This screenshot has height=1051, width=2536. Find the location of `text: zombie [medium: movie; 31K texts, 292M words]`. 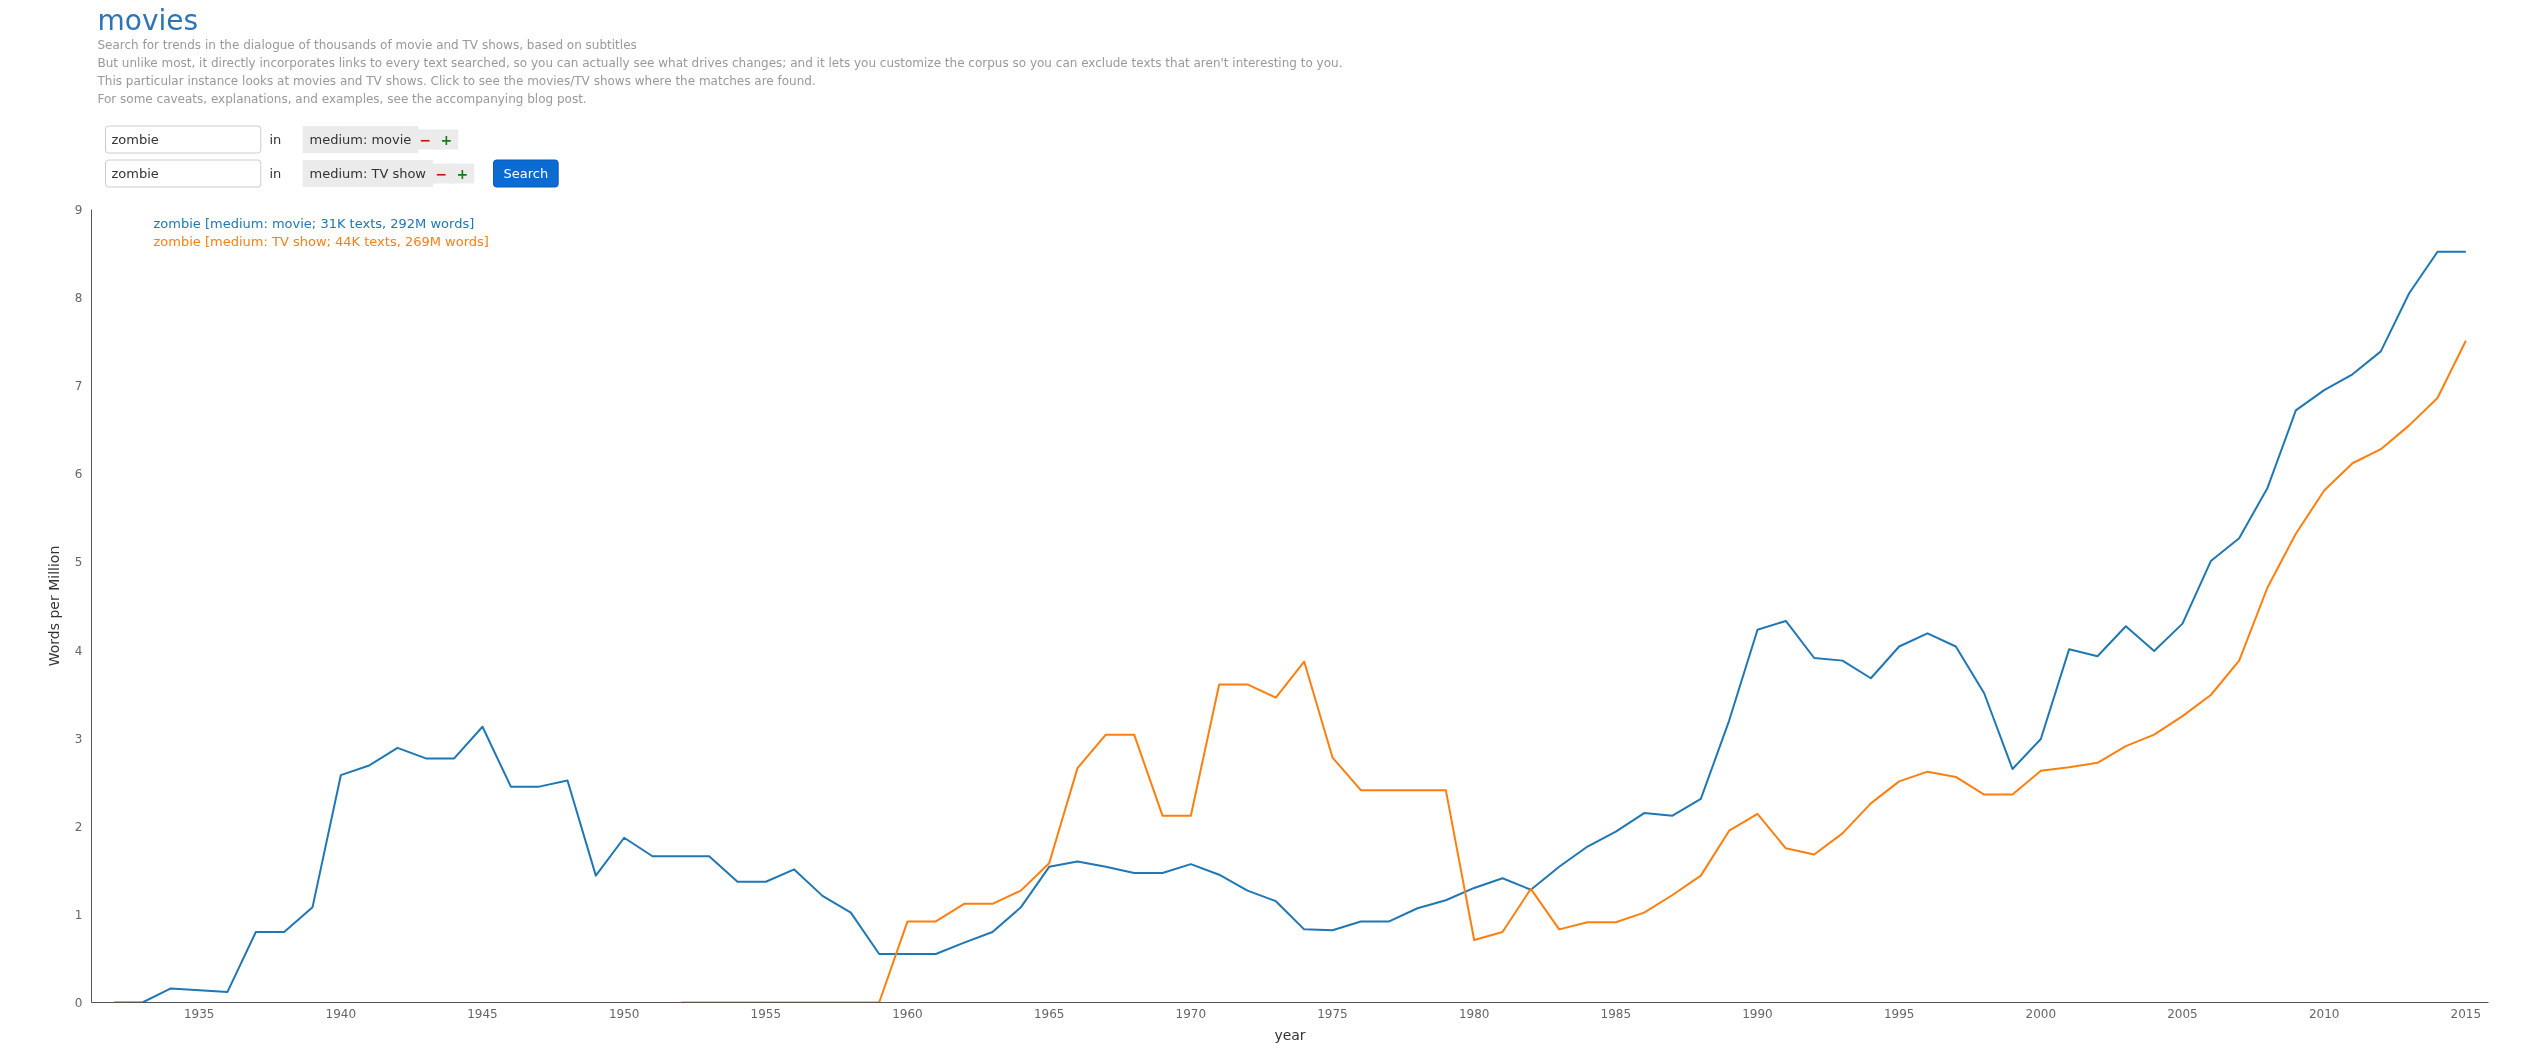

text: zombie [medium: movie; 31K texts, 292M words] is located at coordinates (314, 223).